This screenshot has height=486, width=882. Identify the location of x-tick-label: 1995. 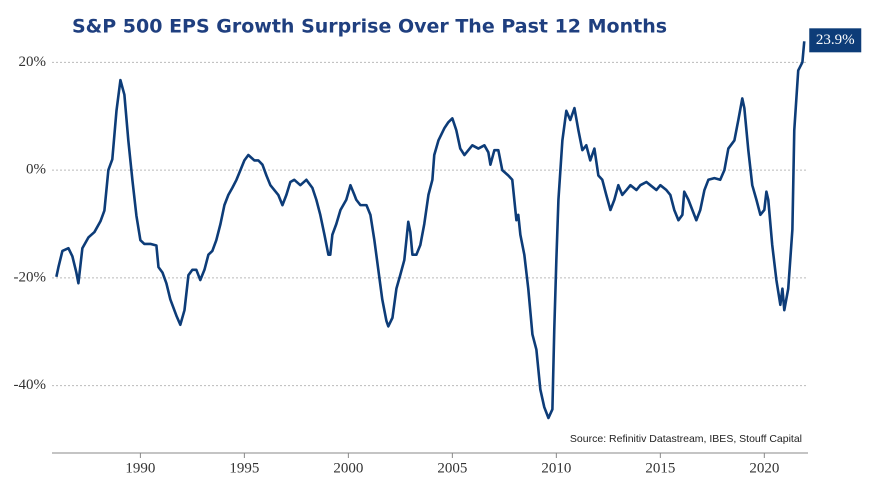
(244, 468).